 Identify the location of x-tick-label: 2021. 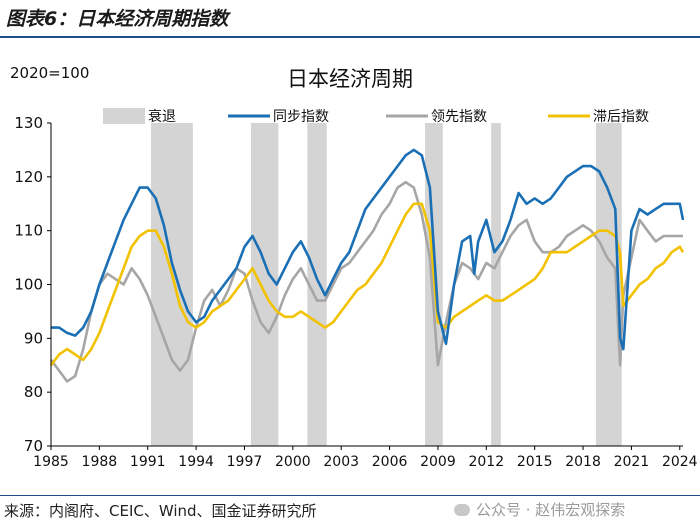
(632, 462).